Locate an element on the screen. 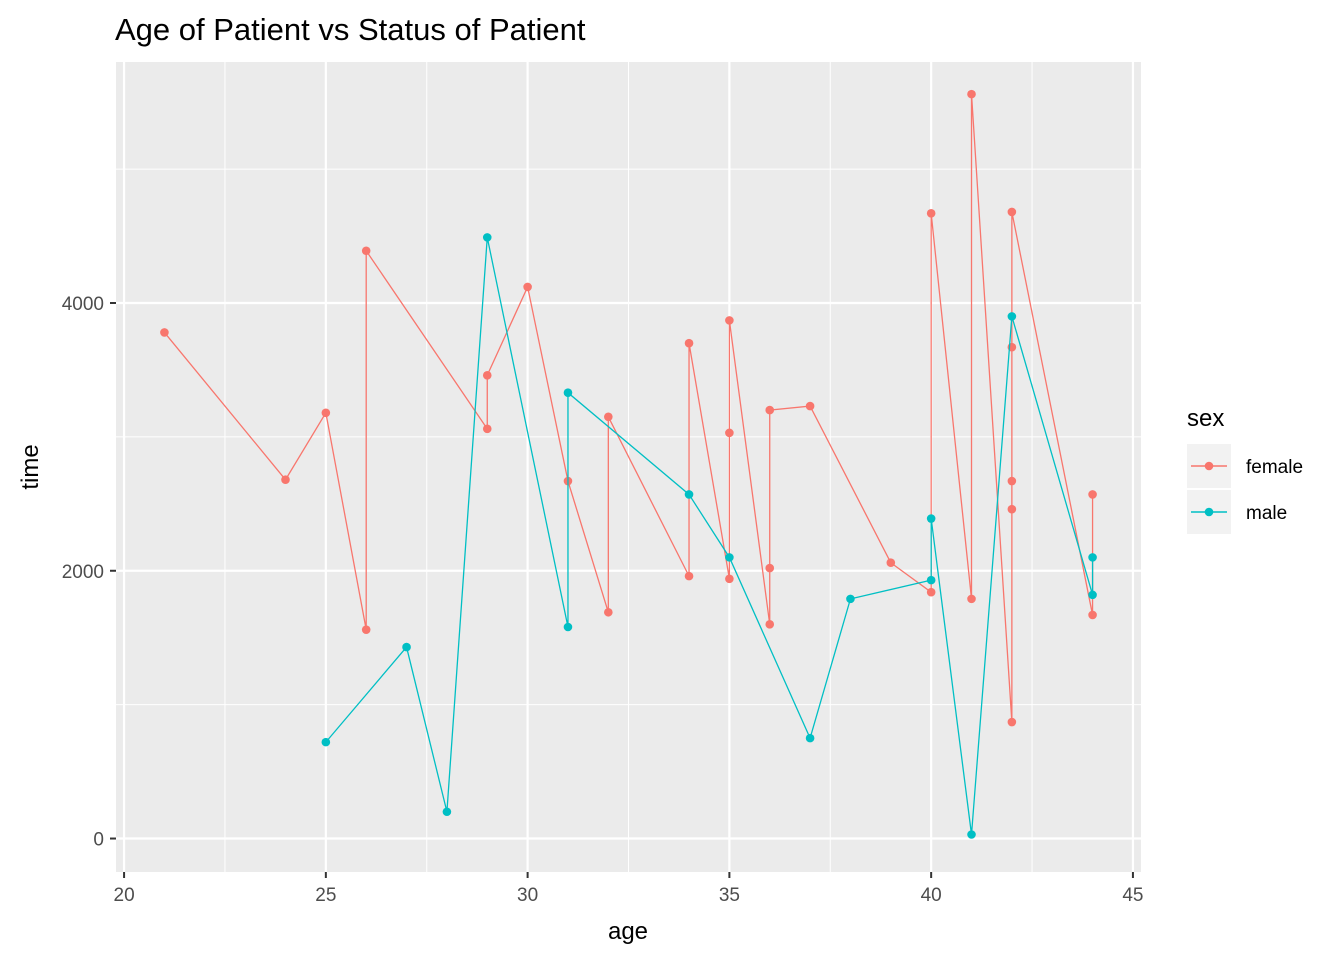 This screenshot has height=960, width=1344. legend: sex female male is located at coordinates (1245, 469).